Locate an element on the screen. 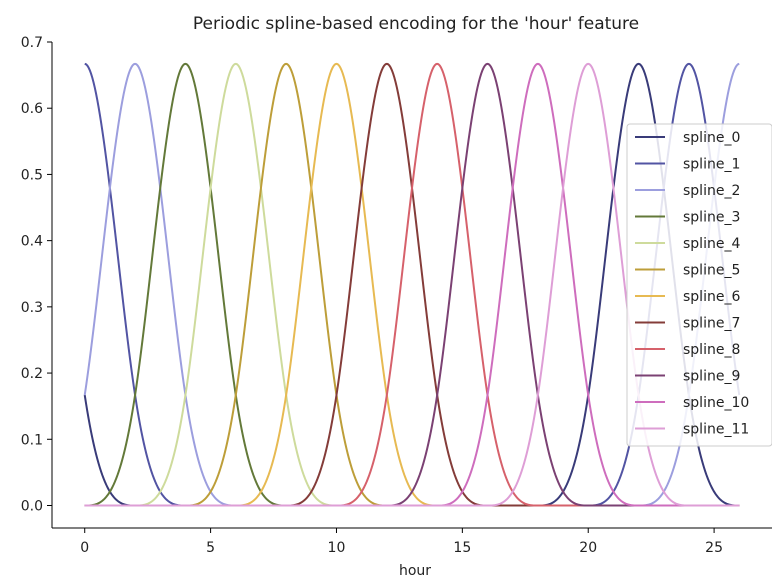  x-tick-label: 15 is located at coordinates (462, 548).